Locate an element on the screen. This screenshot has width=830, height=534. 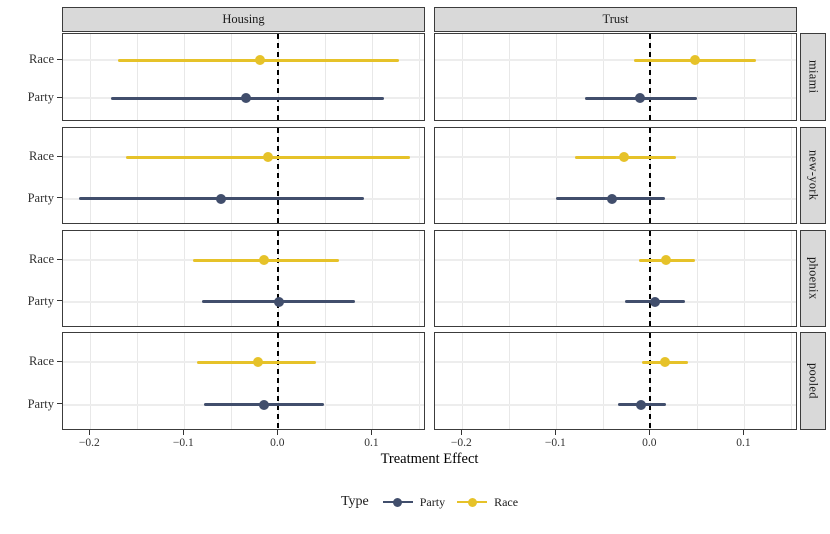
panel-housing-pooled is located at coordinates (243, 381).